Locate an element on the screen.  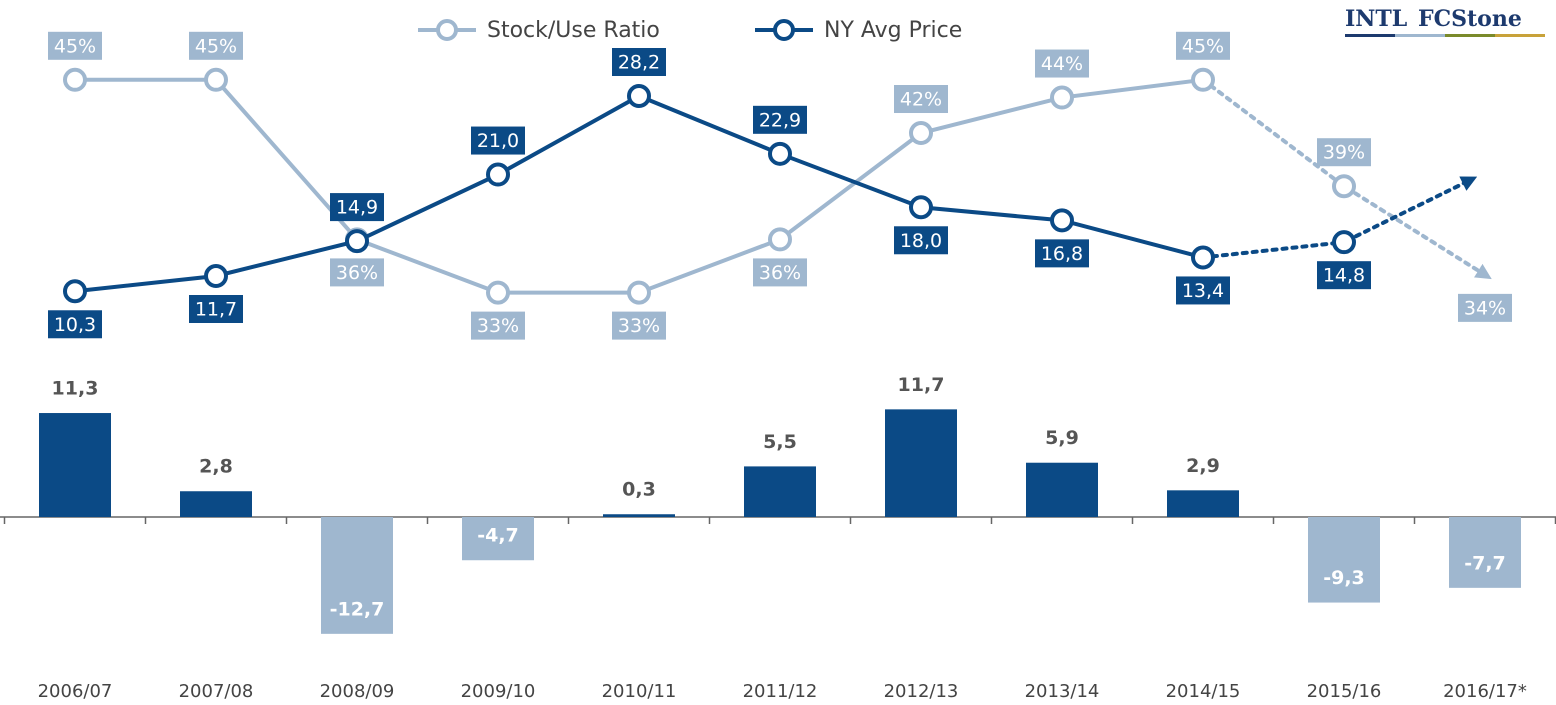
data-label: 34% is located at coordinates (1485, 308).